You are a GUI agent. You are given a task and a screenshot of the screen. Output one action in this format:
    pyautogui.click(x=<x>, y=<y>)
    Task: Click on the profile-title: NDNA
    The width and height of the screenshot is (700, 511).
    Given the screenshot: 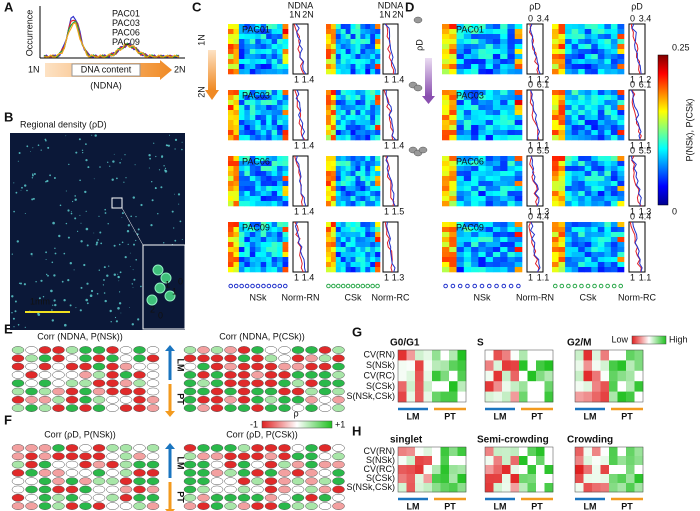 What is the action you would take?
    pyautogui.click(x=301, y=5)
    